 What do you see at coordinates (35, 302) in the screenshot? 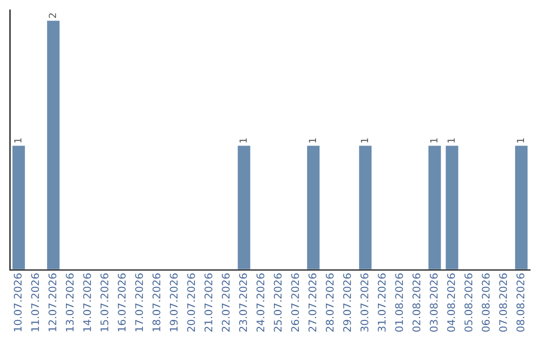
I see `x-tick-label: 11.07.2026` at bounding box center [35, 302].